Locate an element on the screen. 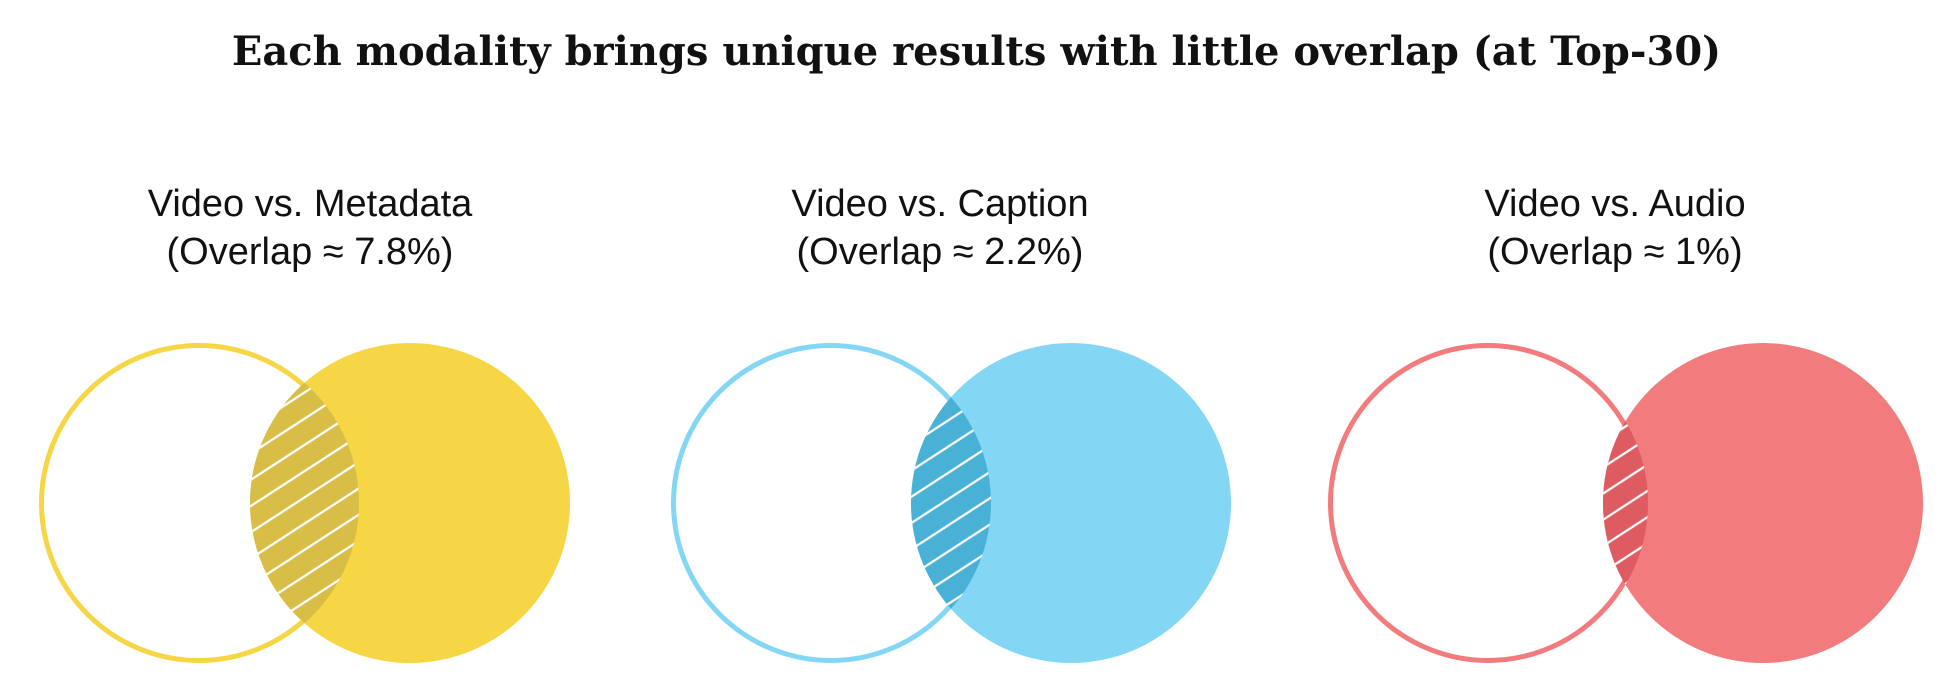 The image size is (1953, 684). overlap-label: (Overlap ≈ 2.2%) is located at coordinates (940, 252).